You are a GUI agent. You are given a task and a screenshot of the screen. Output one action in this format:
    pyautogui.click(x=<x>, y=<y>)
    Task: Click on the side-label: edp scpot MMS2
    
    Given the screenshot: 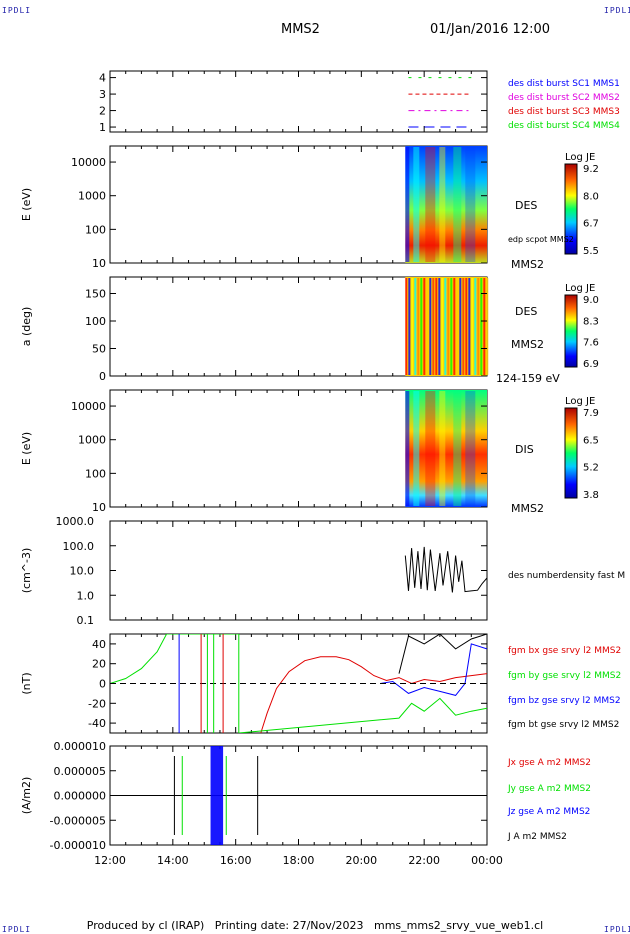 What is the action you would take?
    pyautogui.click(x=541, y=239)
    